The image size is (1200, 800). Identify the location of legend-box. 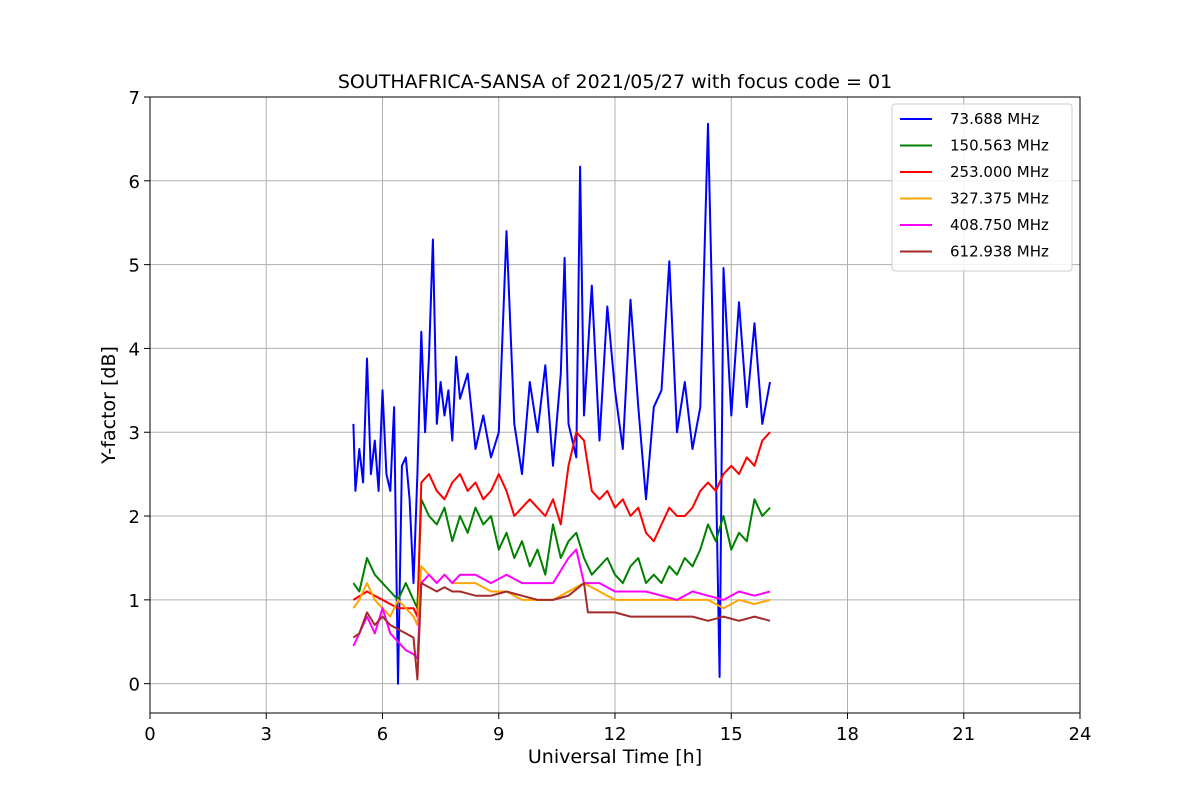
(982, 187).